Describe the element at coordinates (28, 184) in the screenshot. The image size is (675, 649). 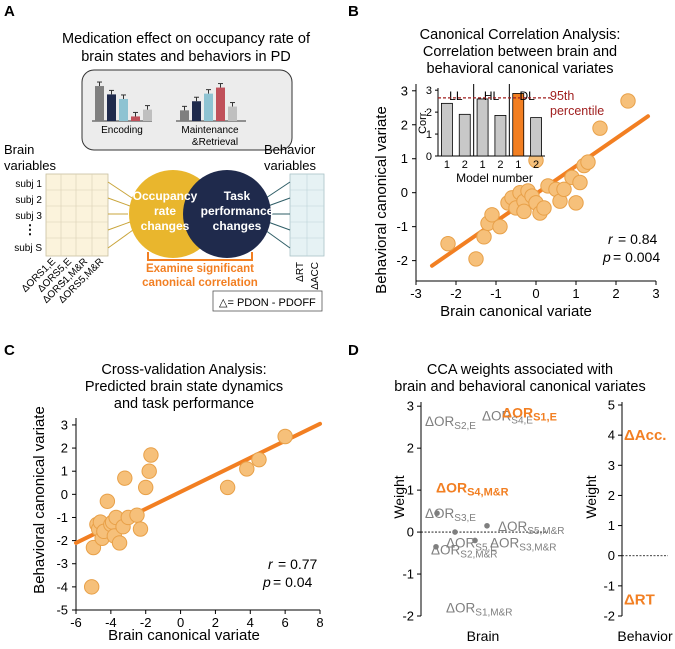
I see `subject-label-1: subj 1` at that location.